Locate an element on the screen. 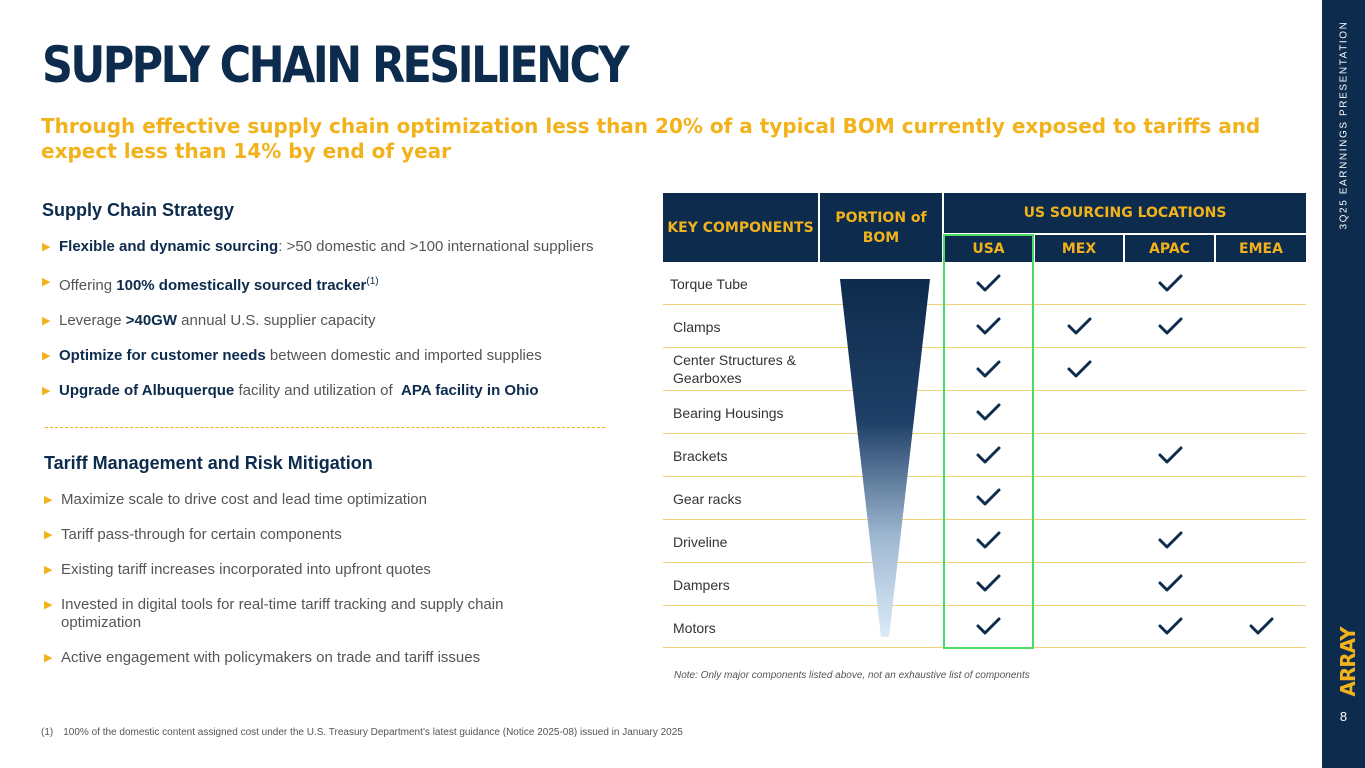 This screenshot has height=768, width=1365. bullet-emphasis: Upgrade of Albuquerque is located at coordinates (147, 390).